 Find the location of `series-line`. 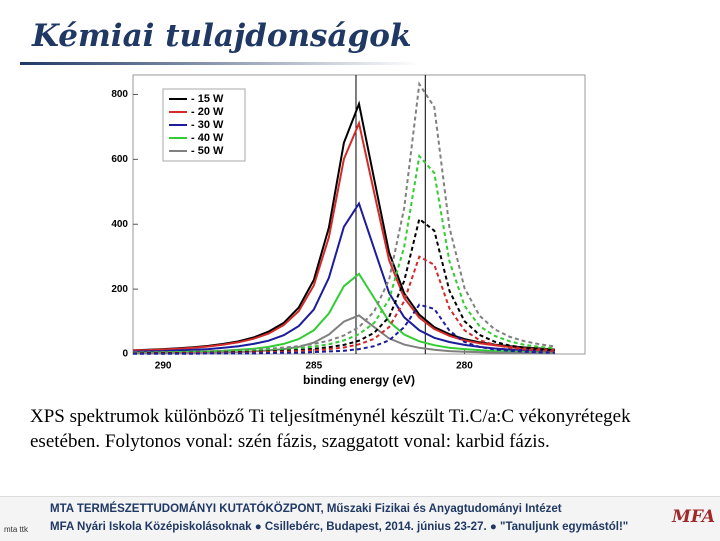

series-line is located at coordinates (344, 329).